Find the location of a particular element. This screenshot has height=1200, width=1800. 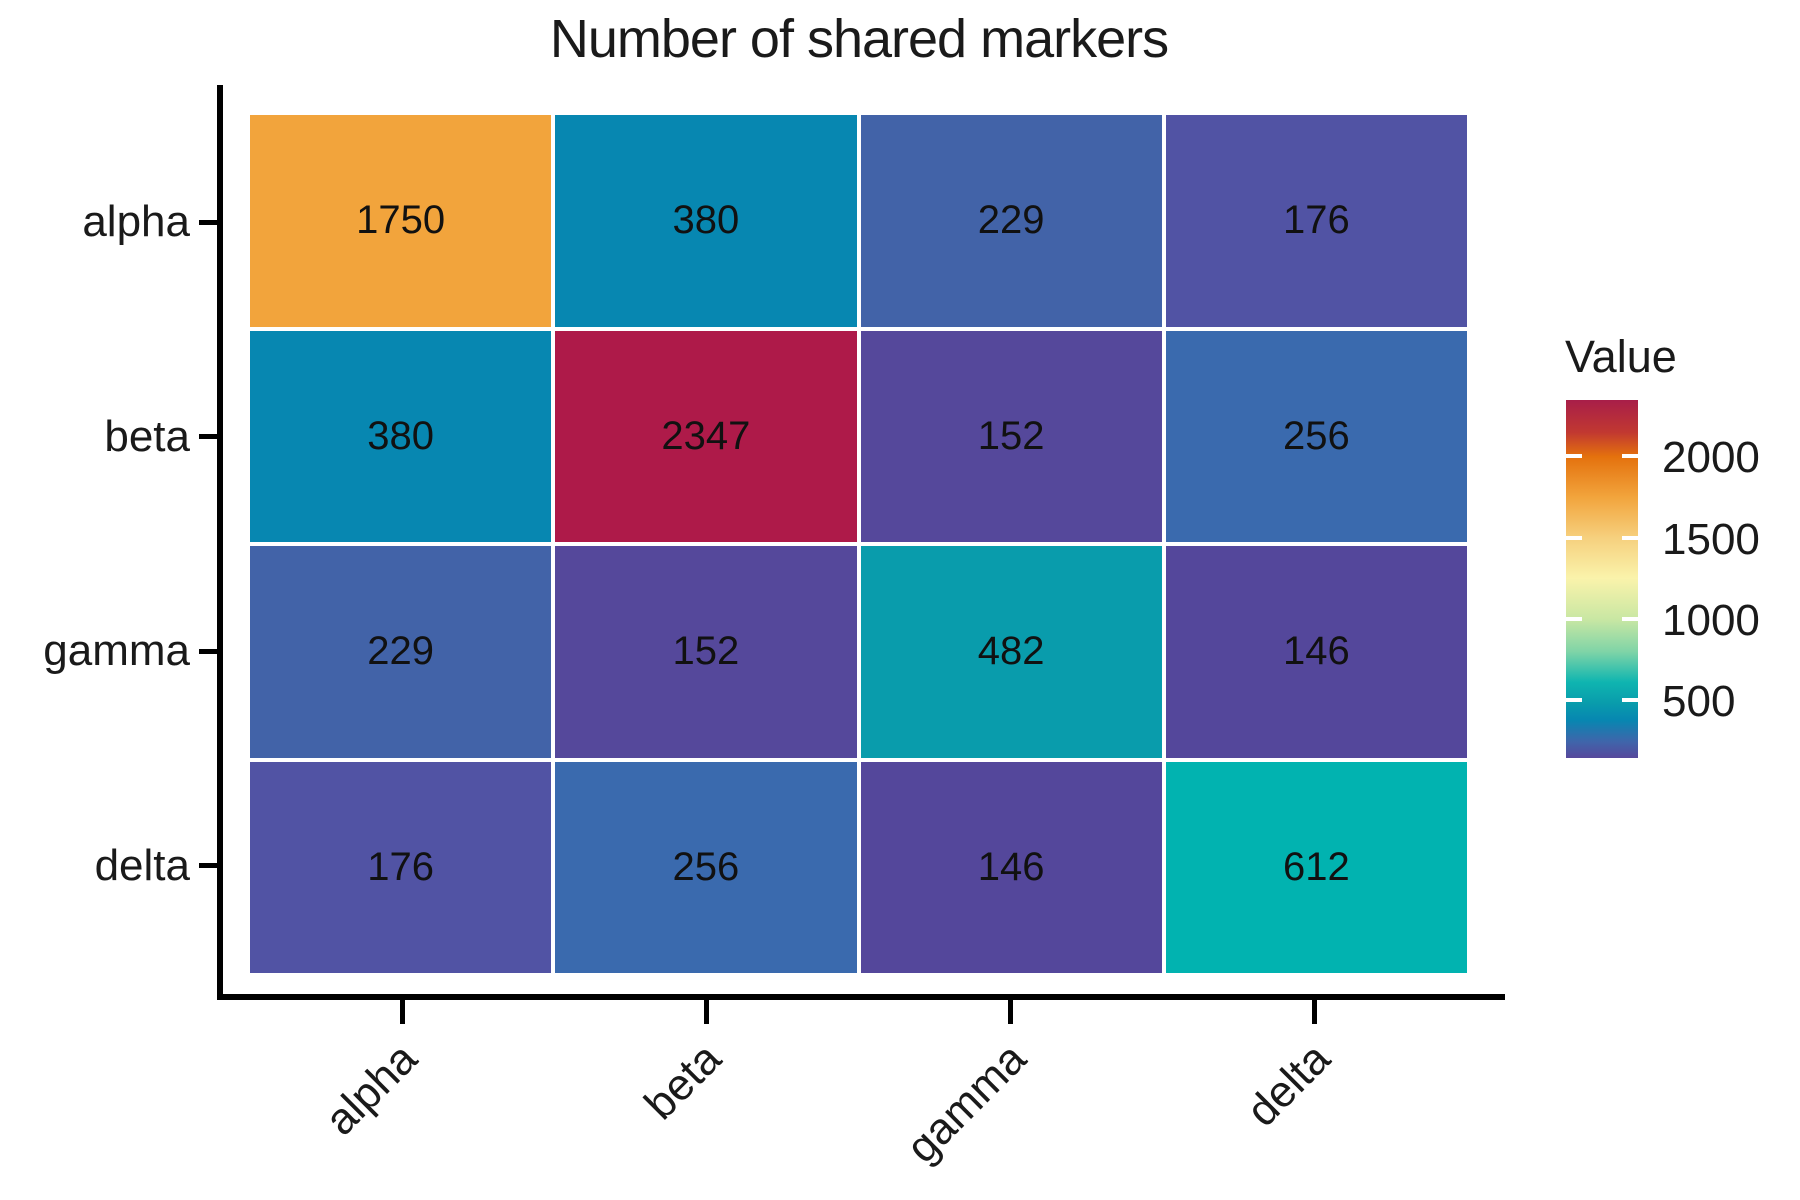

legend-tick-label: 1000 is located at coordinates (1711, 621).